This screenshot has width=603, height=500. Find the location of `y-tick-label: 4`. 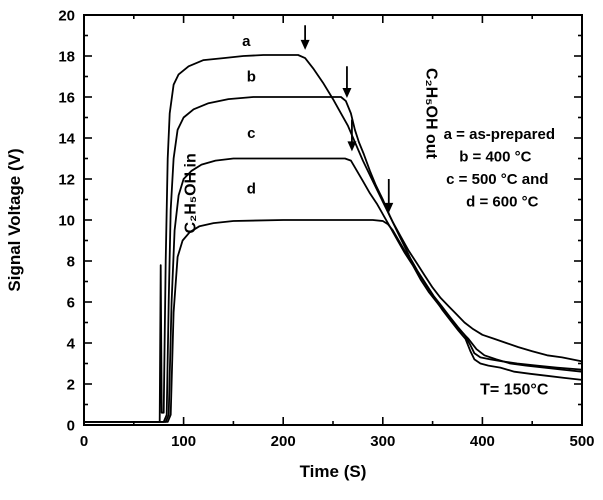

y-tick-label: 4 is located at coordinates (71, 344).